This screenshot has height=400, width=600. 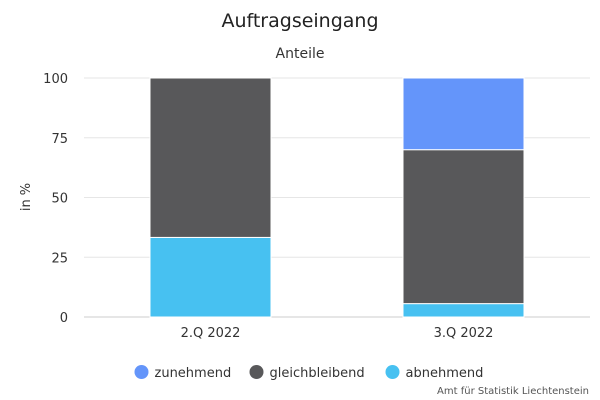 What do you see at coordinates (59, 139) in the screenshot?
I see `y-tick-label: 75` at bounding box center [59, 139].